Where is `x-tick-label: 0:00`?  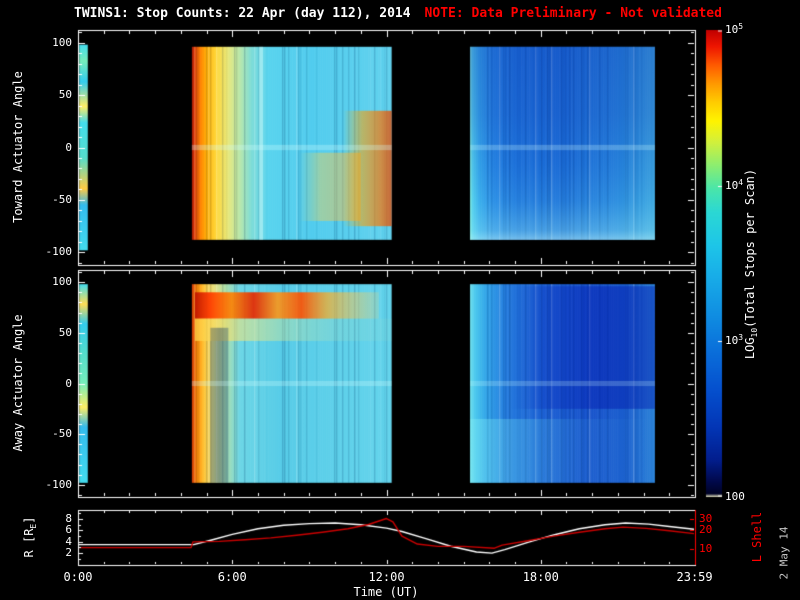
x-tick-label: 0:00 is located at coordinates (78, 577).